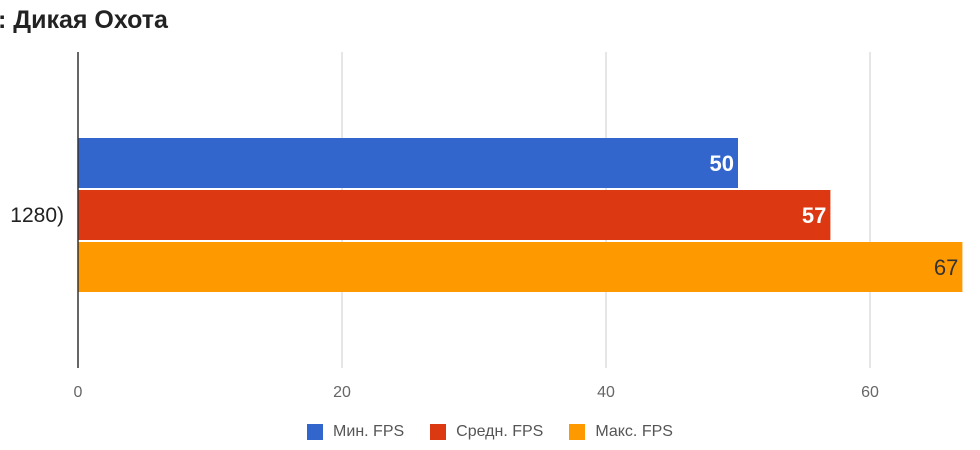 The image size is (980, 450). I want to click on chart-title: : Дикая Охота, so click(84, 20).